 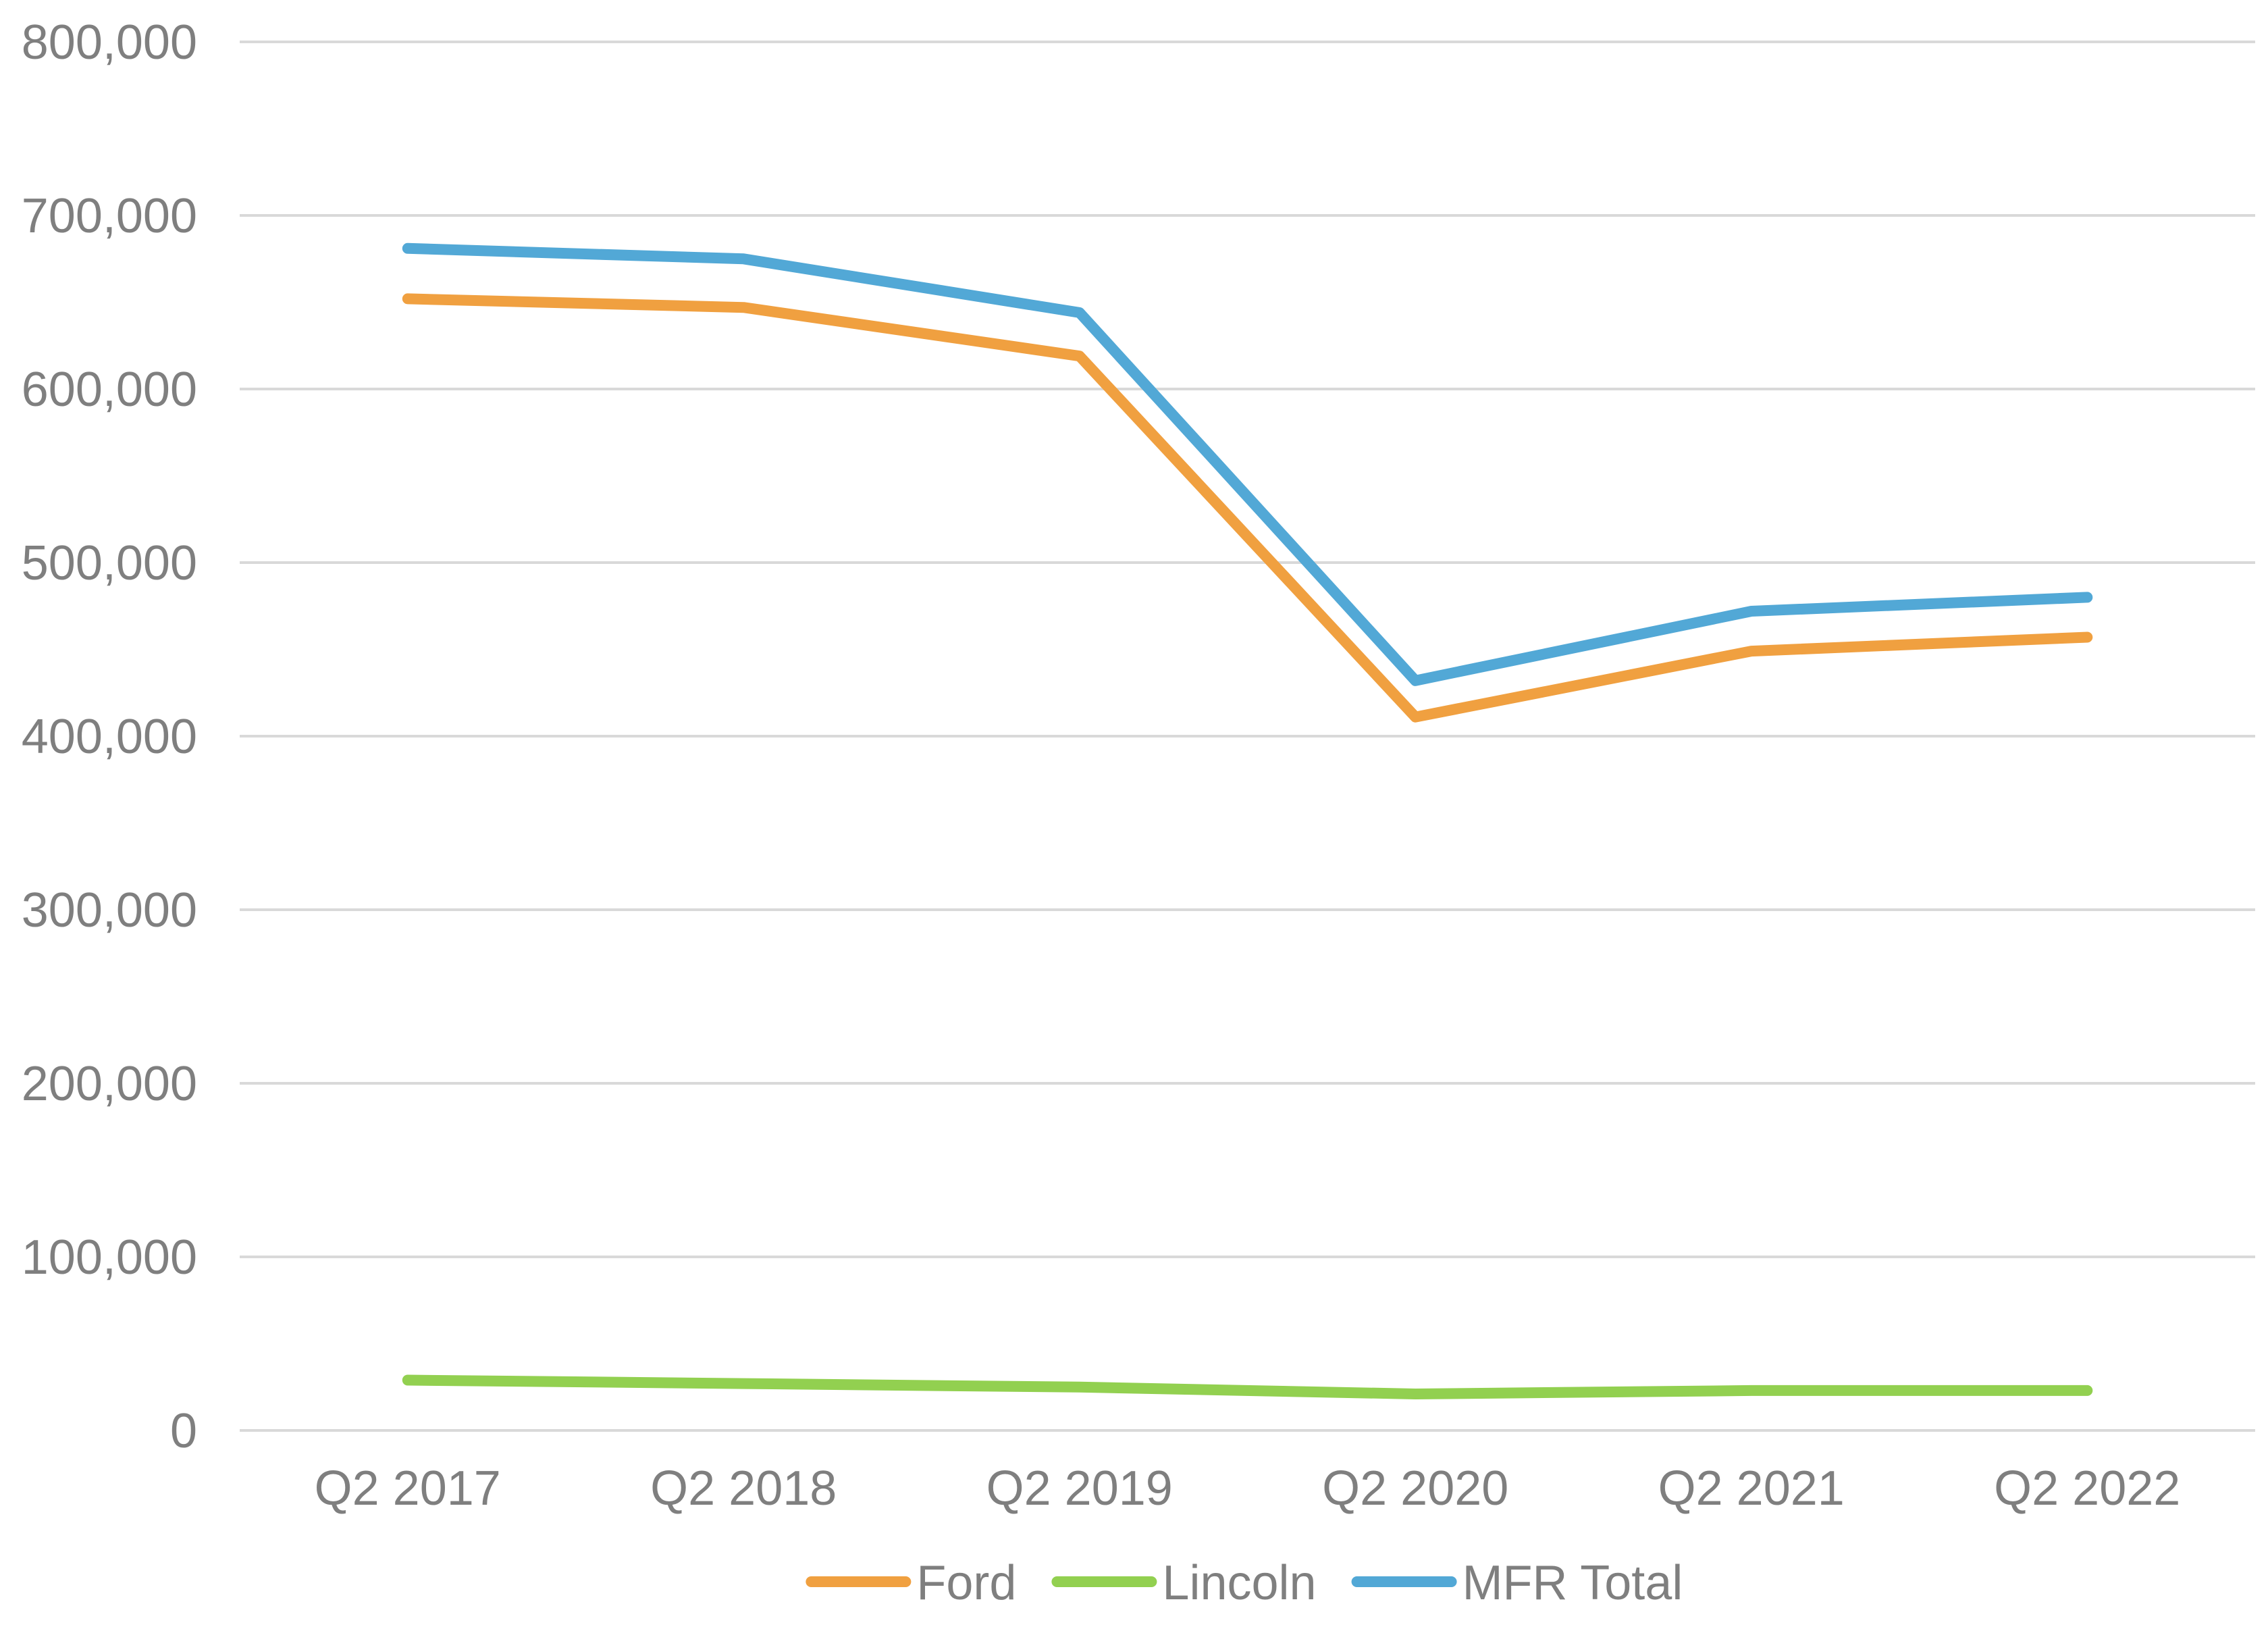 What do you see at coordinates (1247, 1386) in the screenshot?
I see `series-line-lincoln` at bounding box center [1247, 1386].